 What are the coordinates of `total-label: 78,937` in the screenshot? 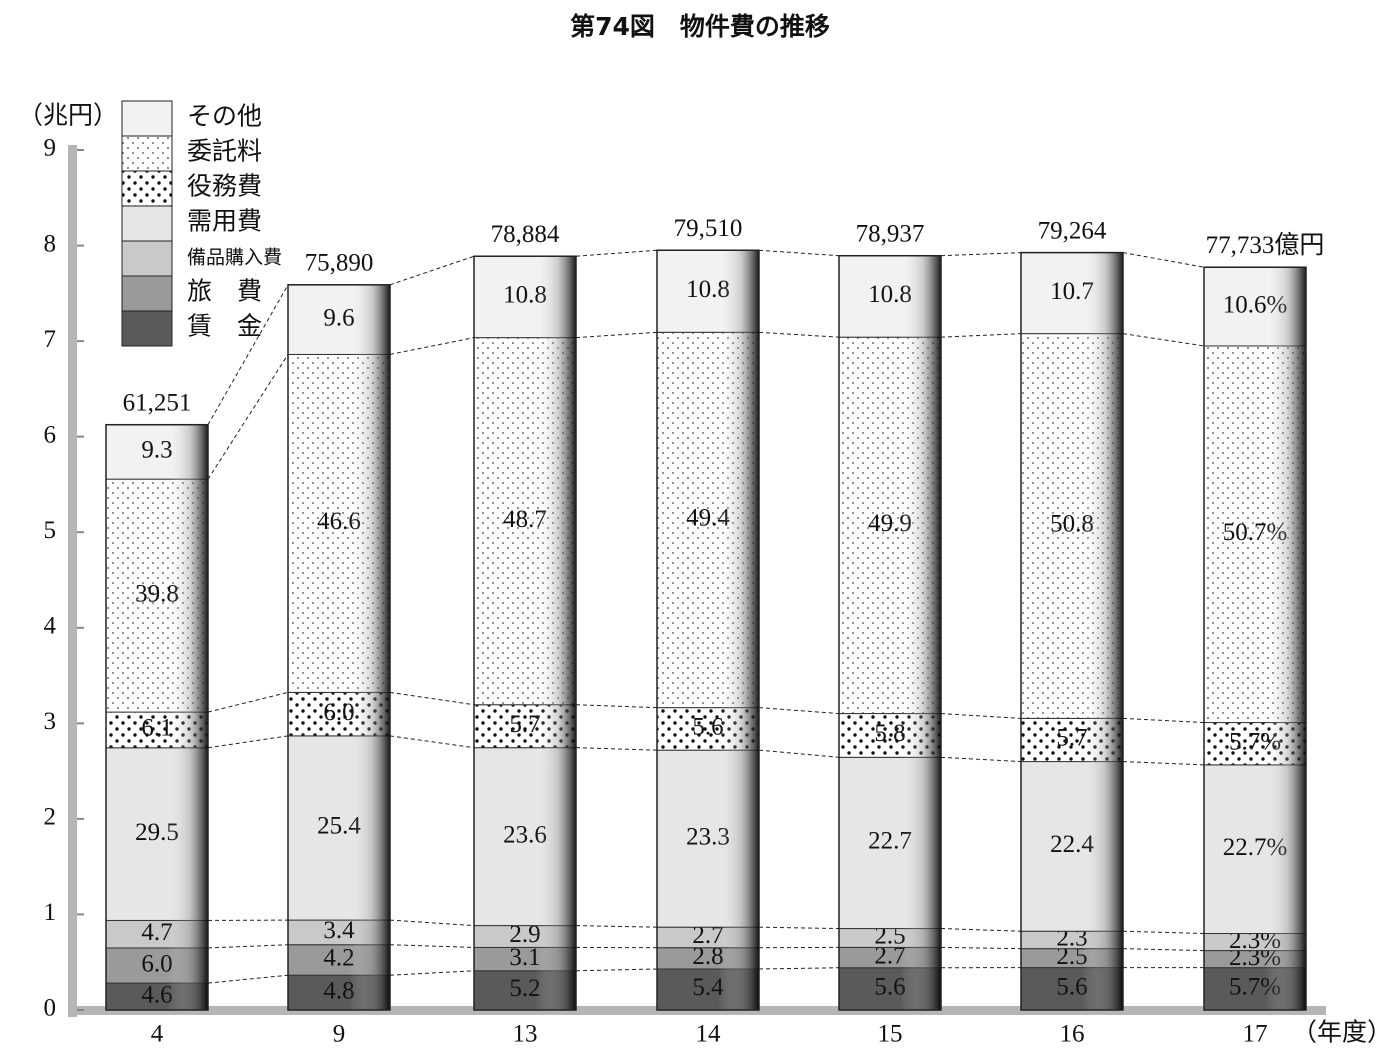 It's located at (890, 233).